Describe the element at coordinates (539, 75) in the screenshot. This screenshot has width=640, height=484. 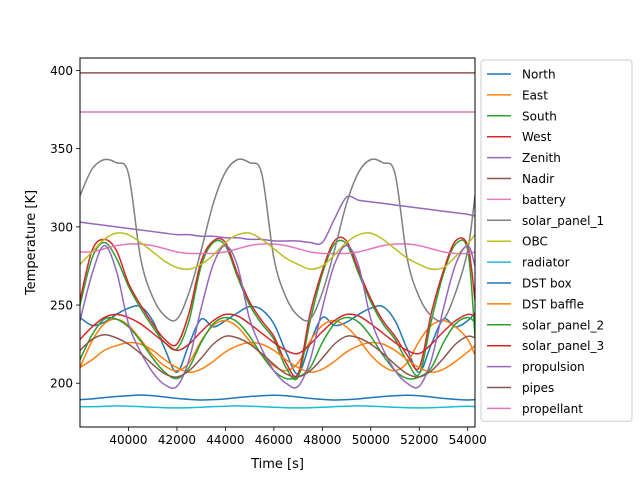
I see `legend-label: North` at that location.